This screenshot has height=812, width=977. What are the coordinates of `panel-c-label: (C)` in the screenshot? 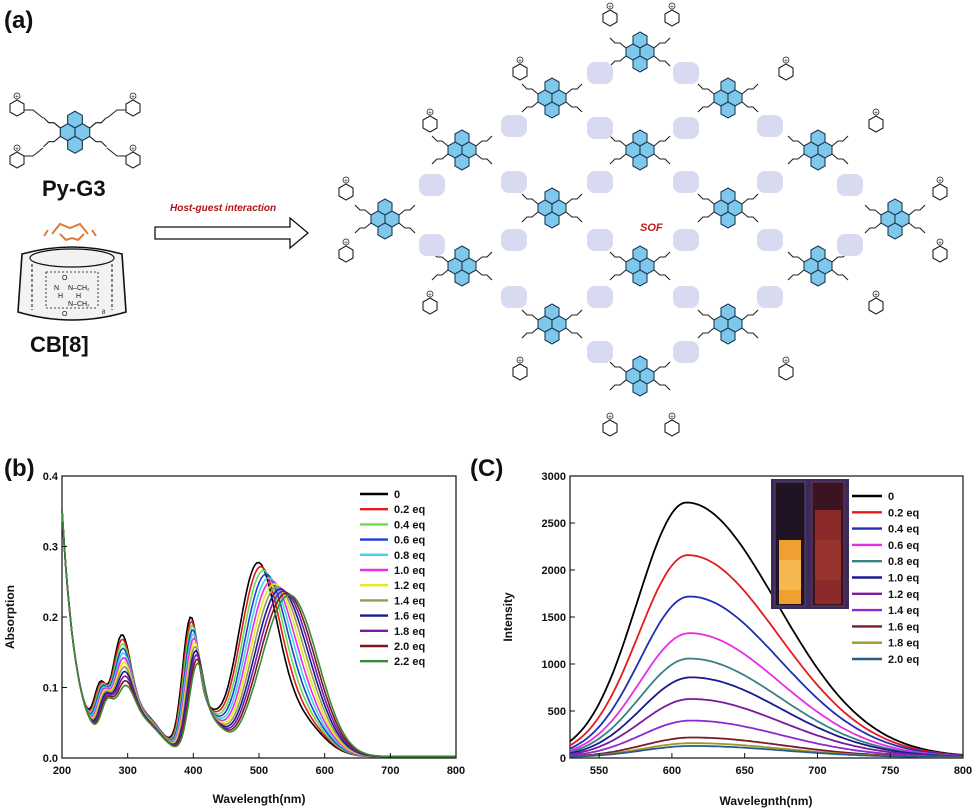 It's located at (486, 468).